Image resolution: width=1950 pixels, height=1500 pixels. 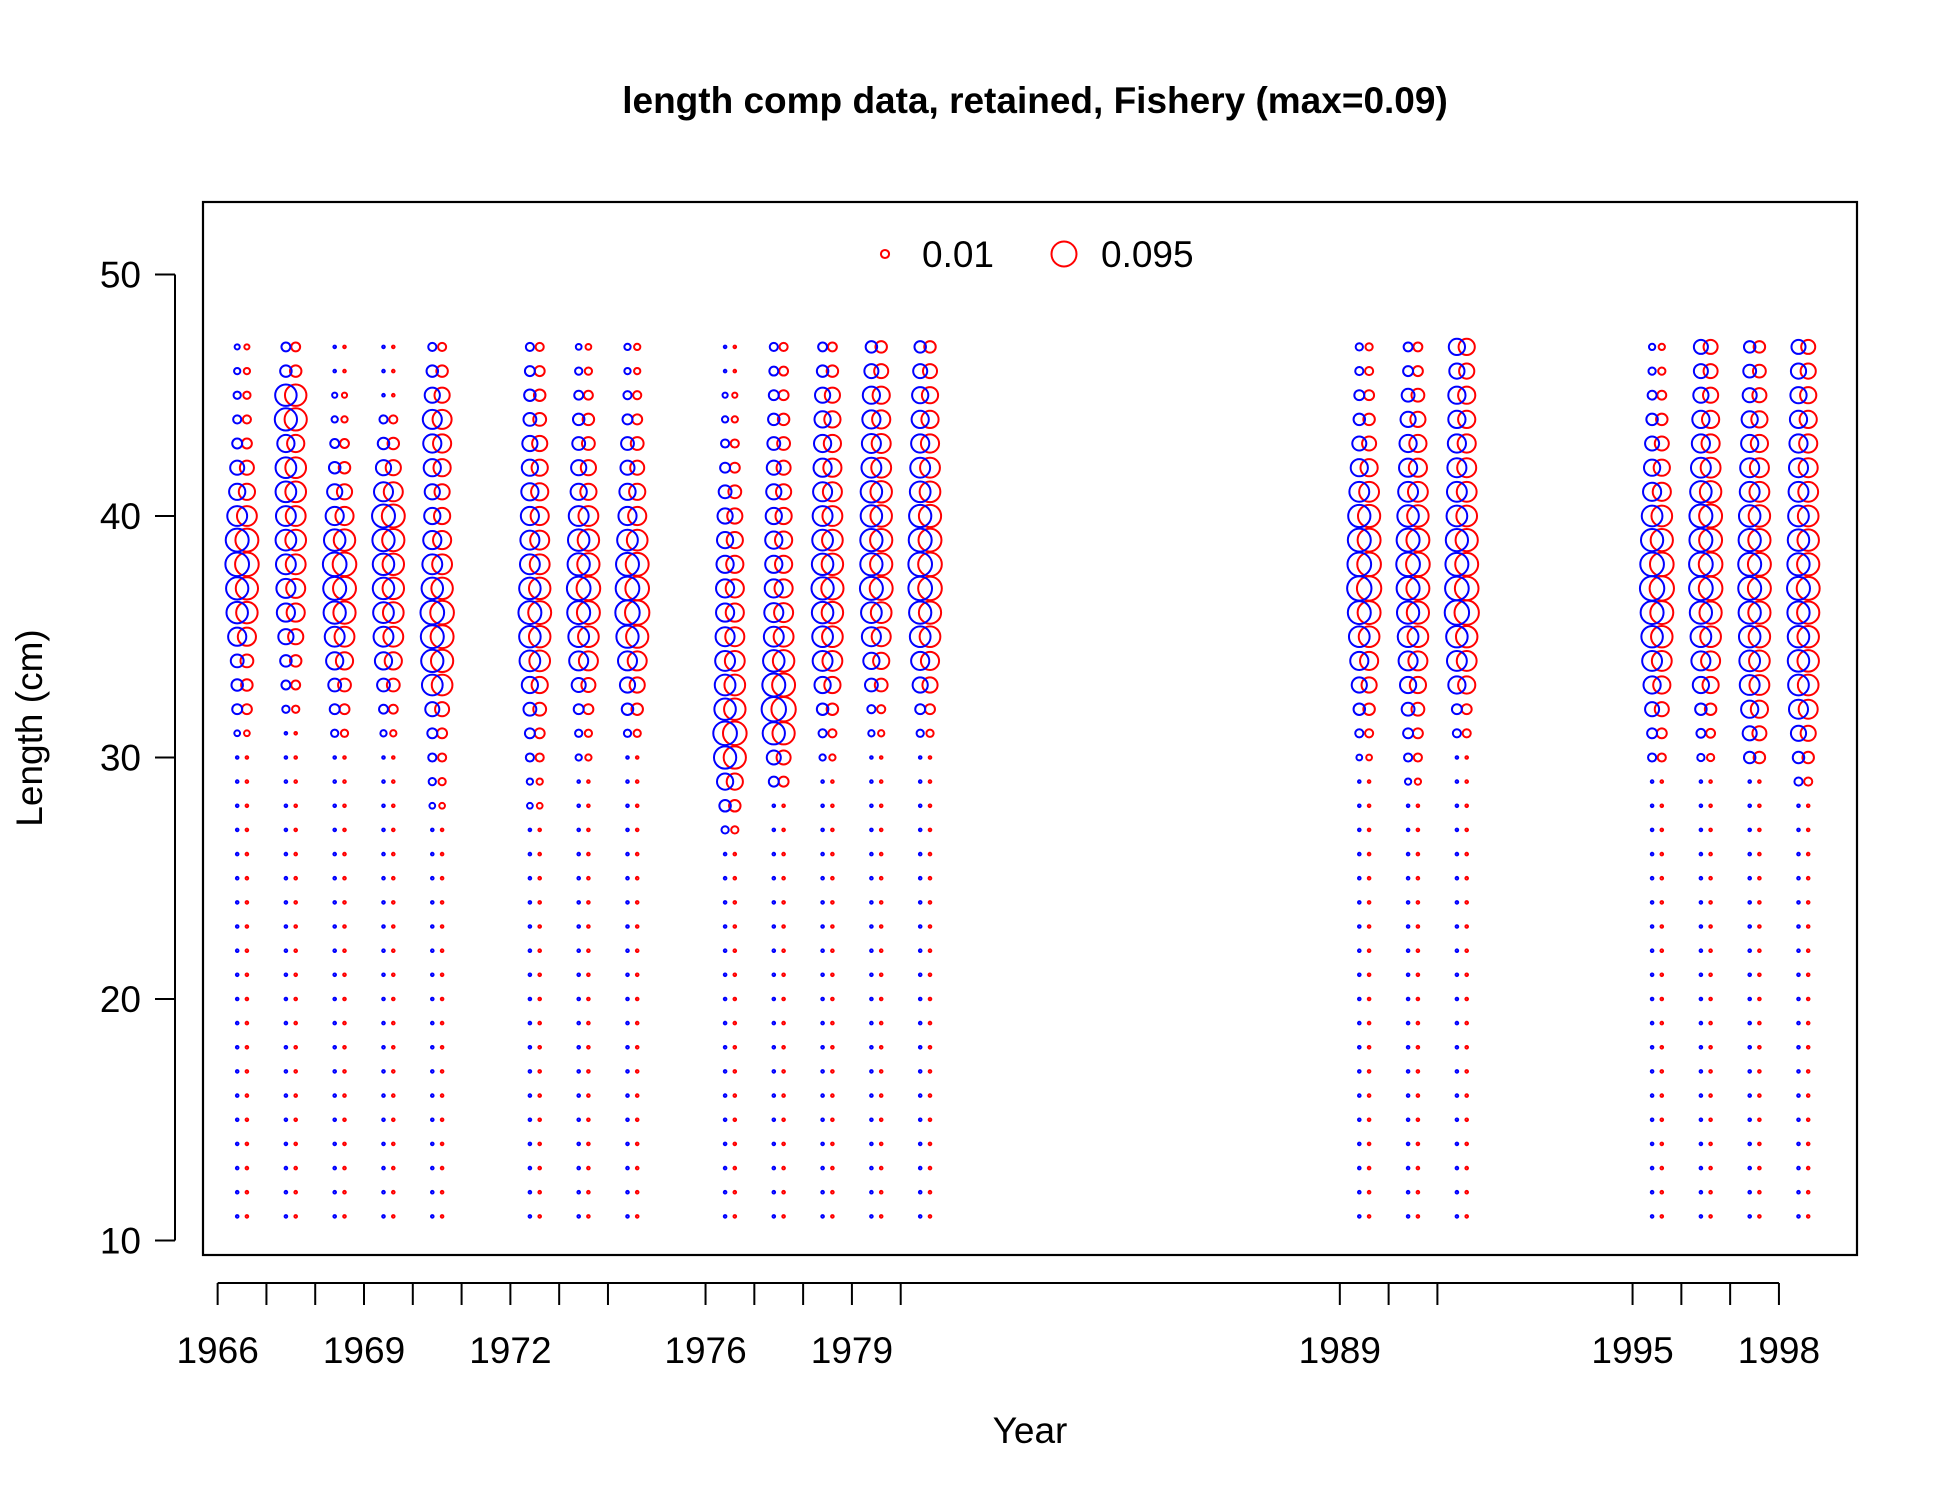 I want to click on x-tick-label: 1979, so click(x=852, y=1350).